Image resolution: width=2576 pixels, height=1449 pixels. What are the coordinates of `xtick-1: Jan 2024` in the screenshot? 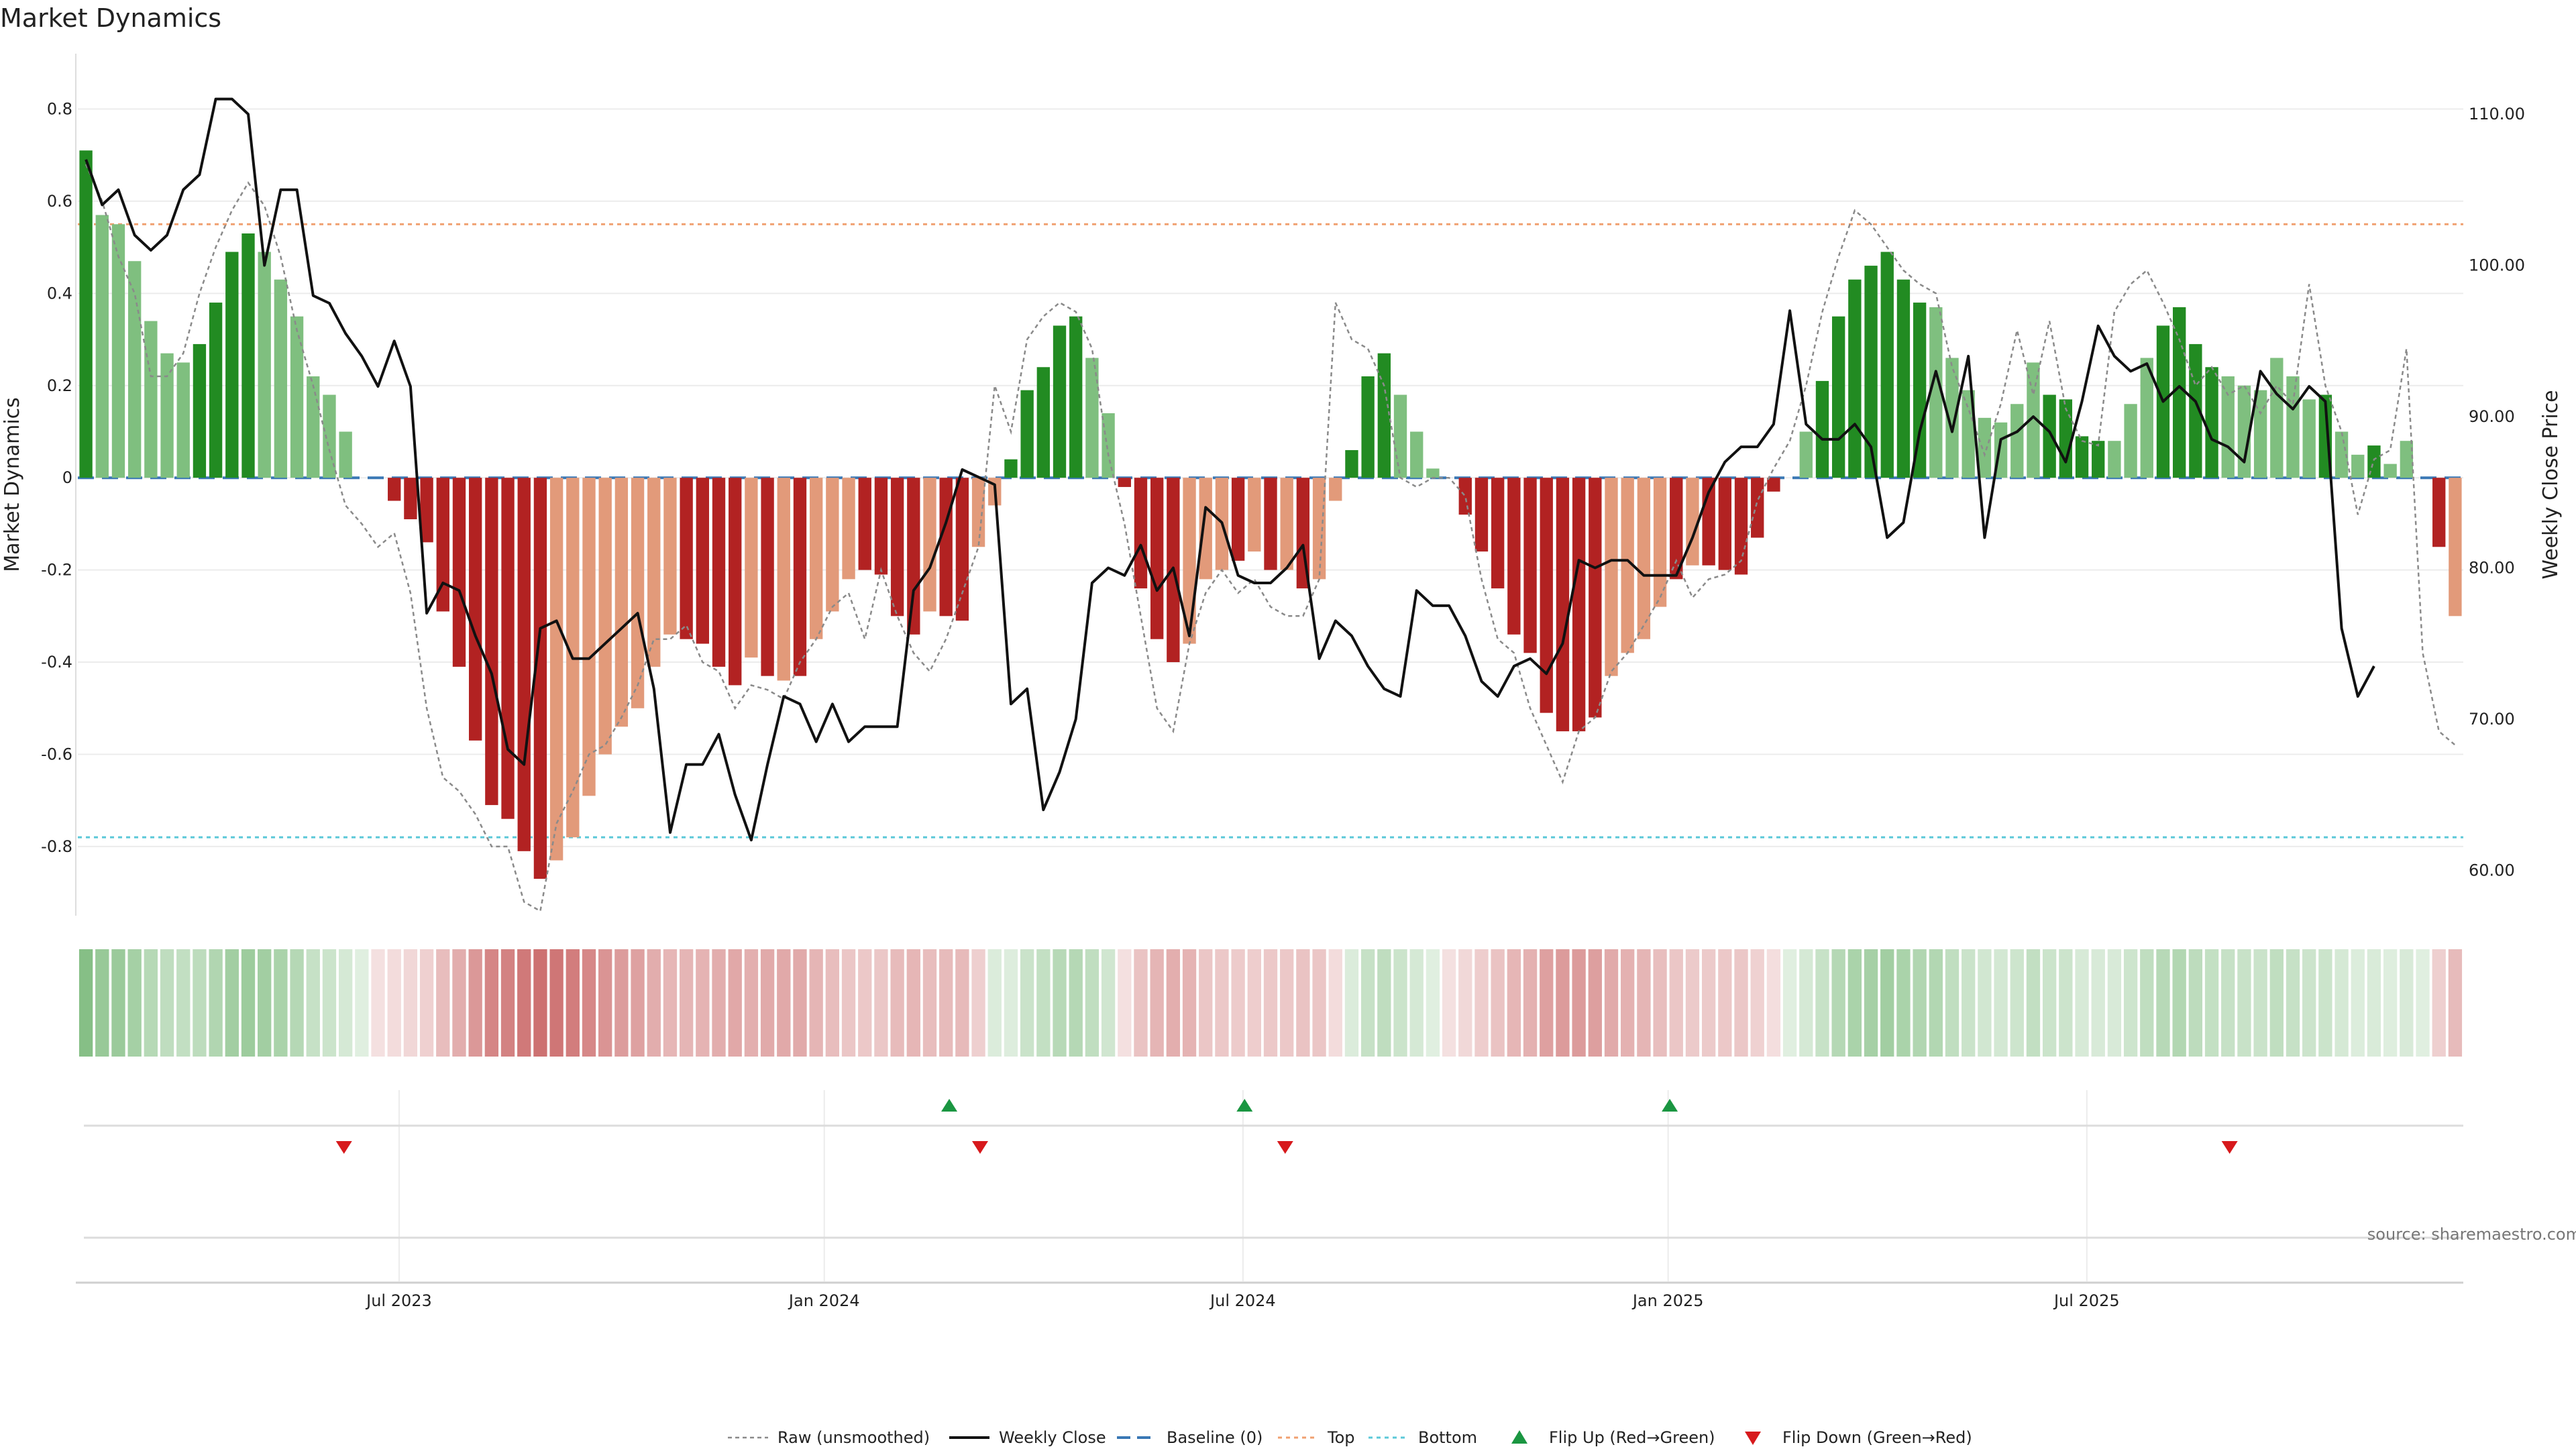 It's located at (824, 1300).